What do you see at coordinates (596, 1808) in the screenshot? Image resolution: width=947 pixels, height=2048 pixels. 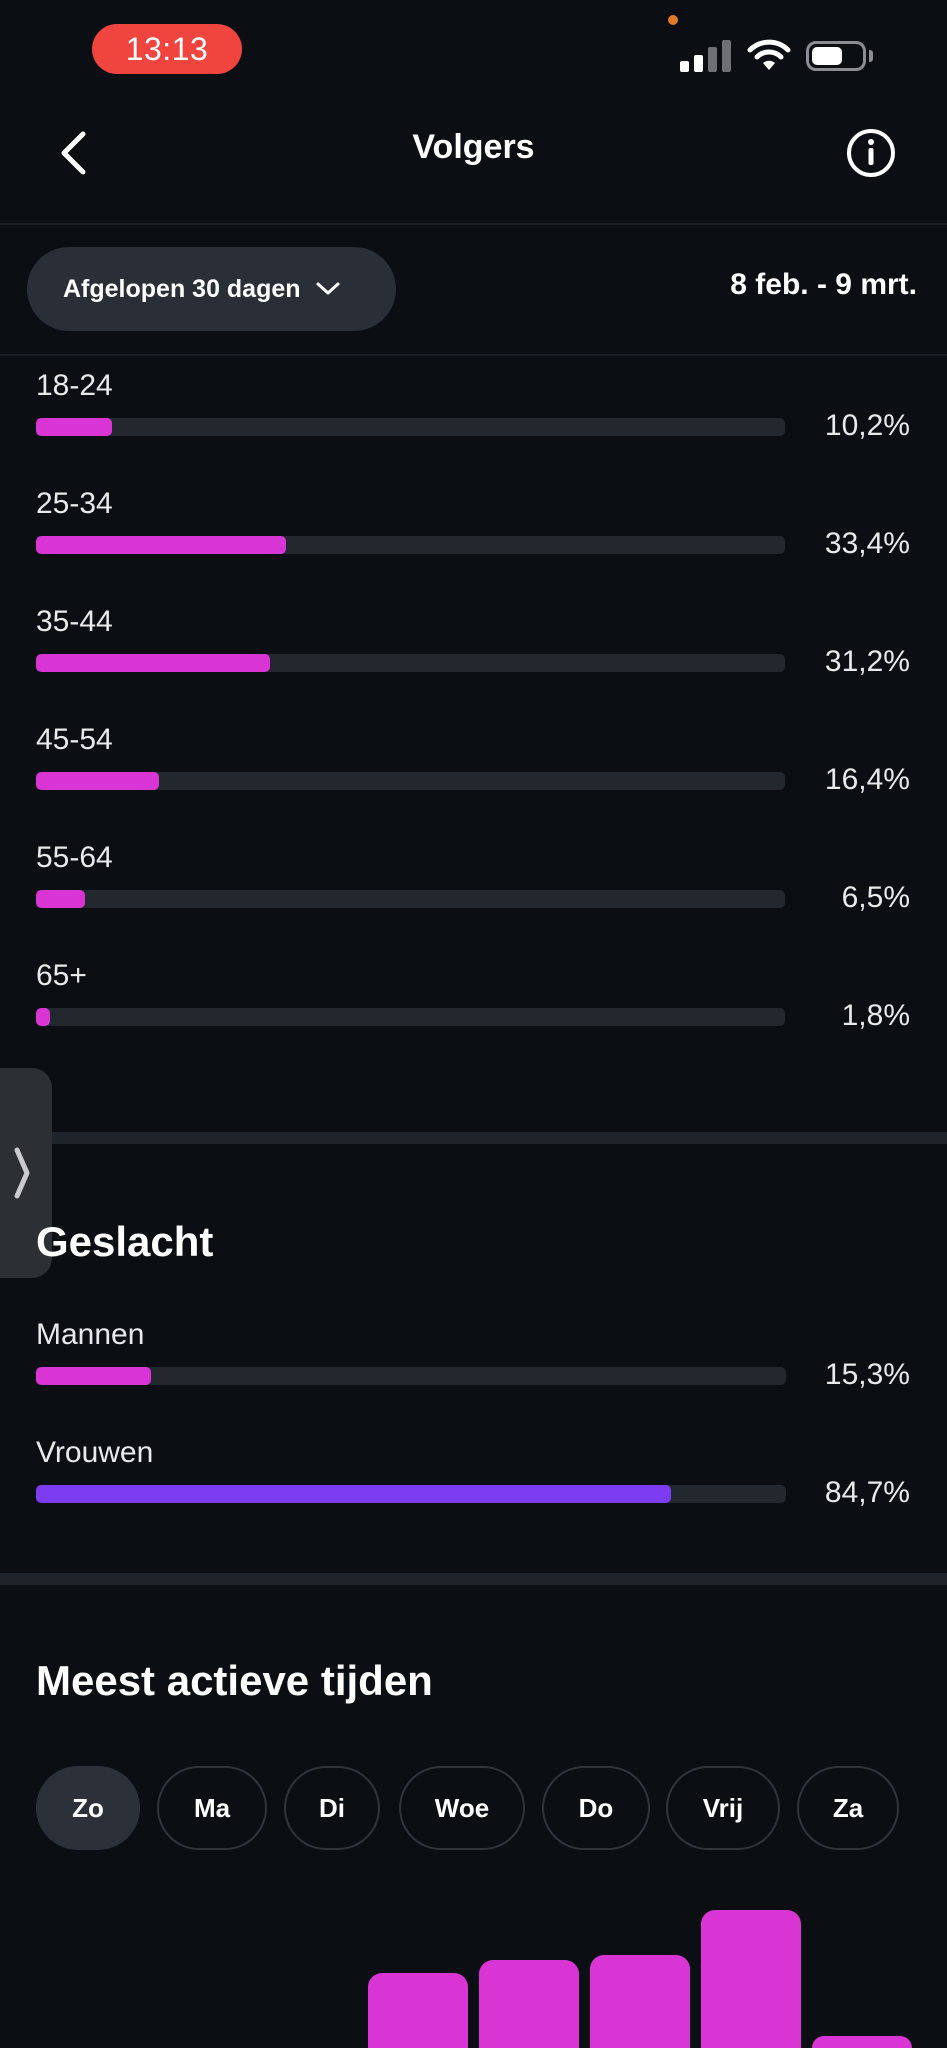 I see `day-pill-do: Do` at bounding box center [596, 1808].